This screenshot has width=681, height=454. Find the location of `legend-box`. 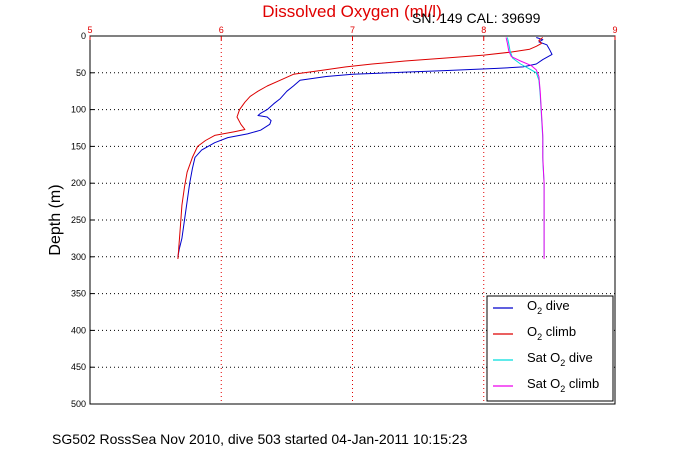

legend-box is located at coordinates (550, 348).